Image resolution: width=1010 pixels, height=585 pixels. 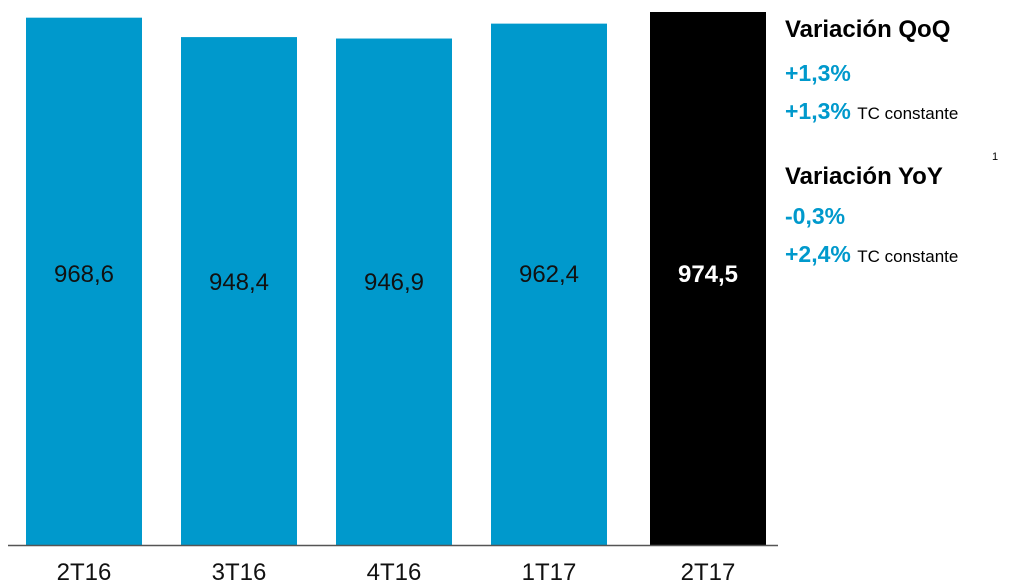 I want to click on bar-4T16, so click(x=394, y=291).